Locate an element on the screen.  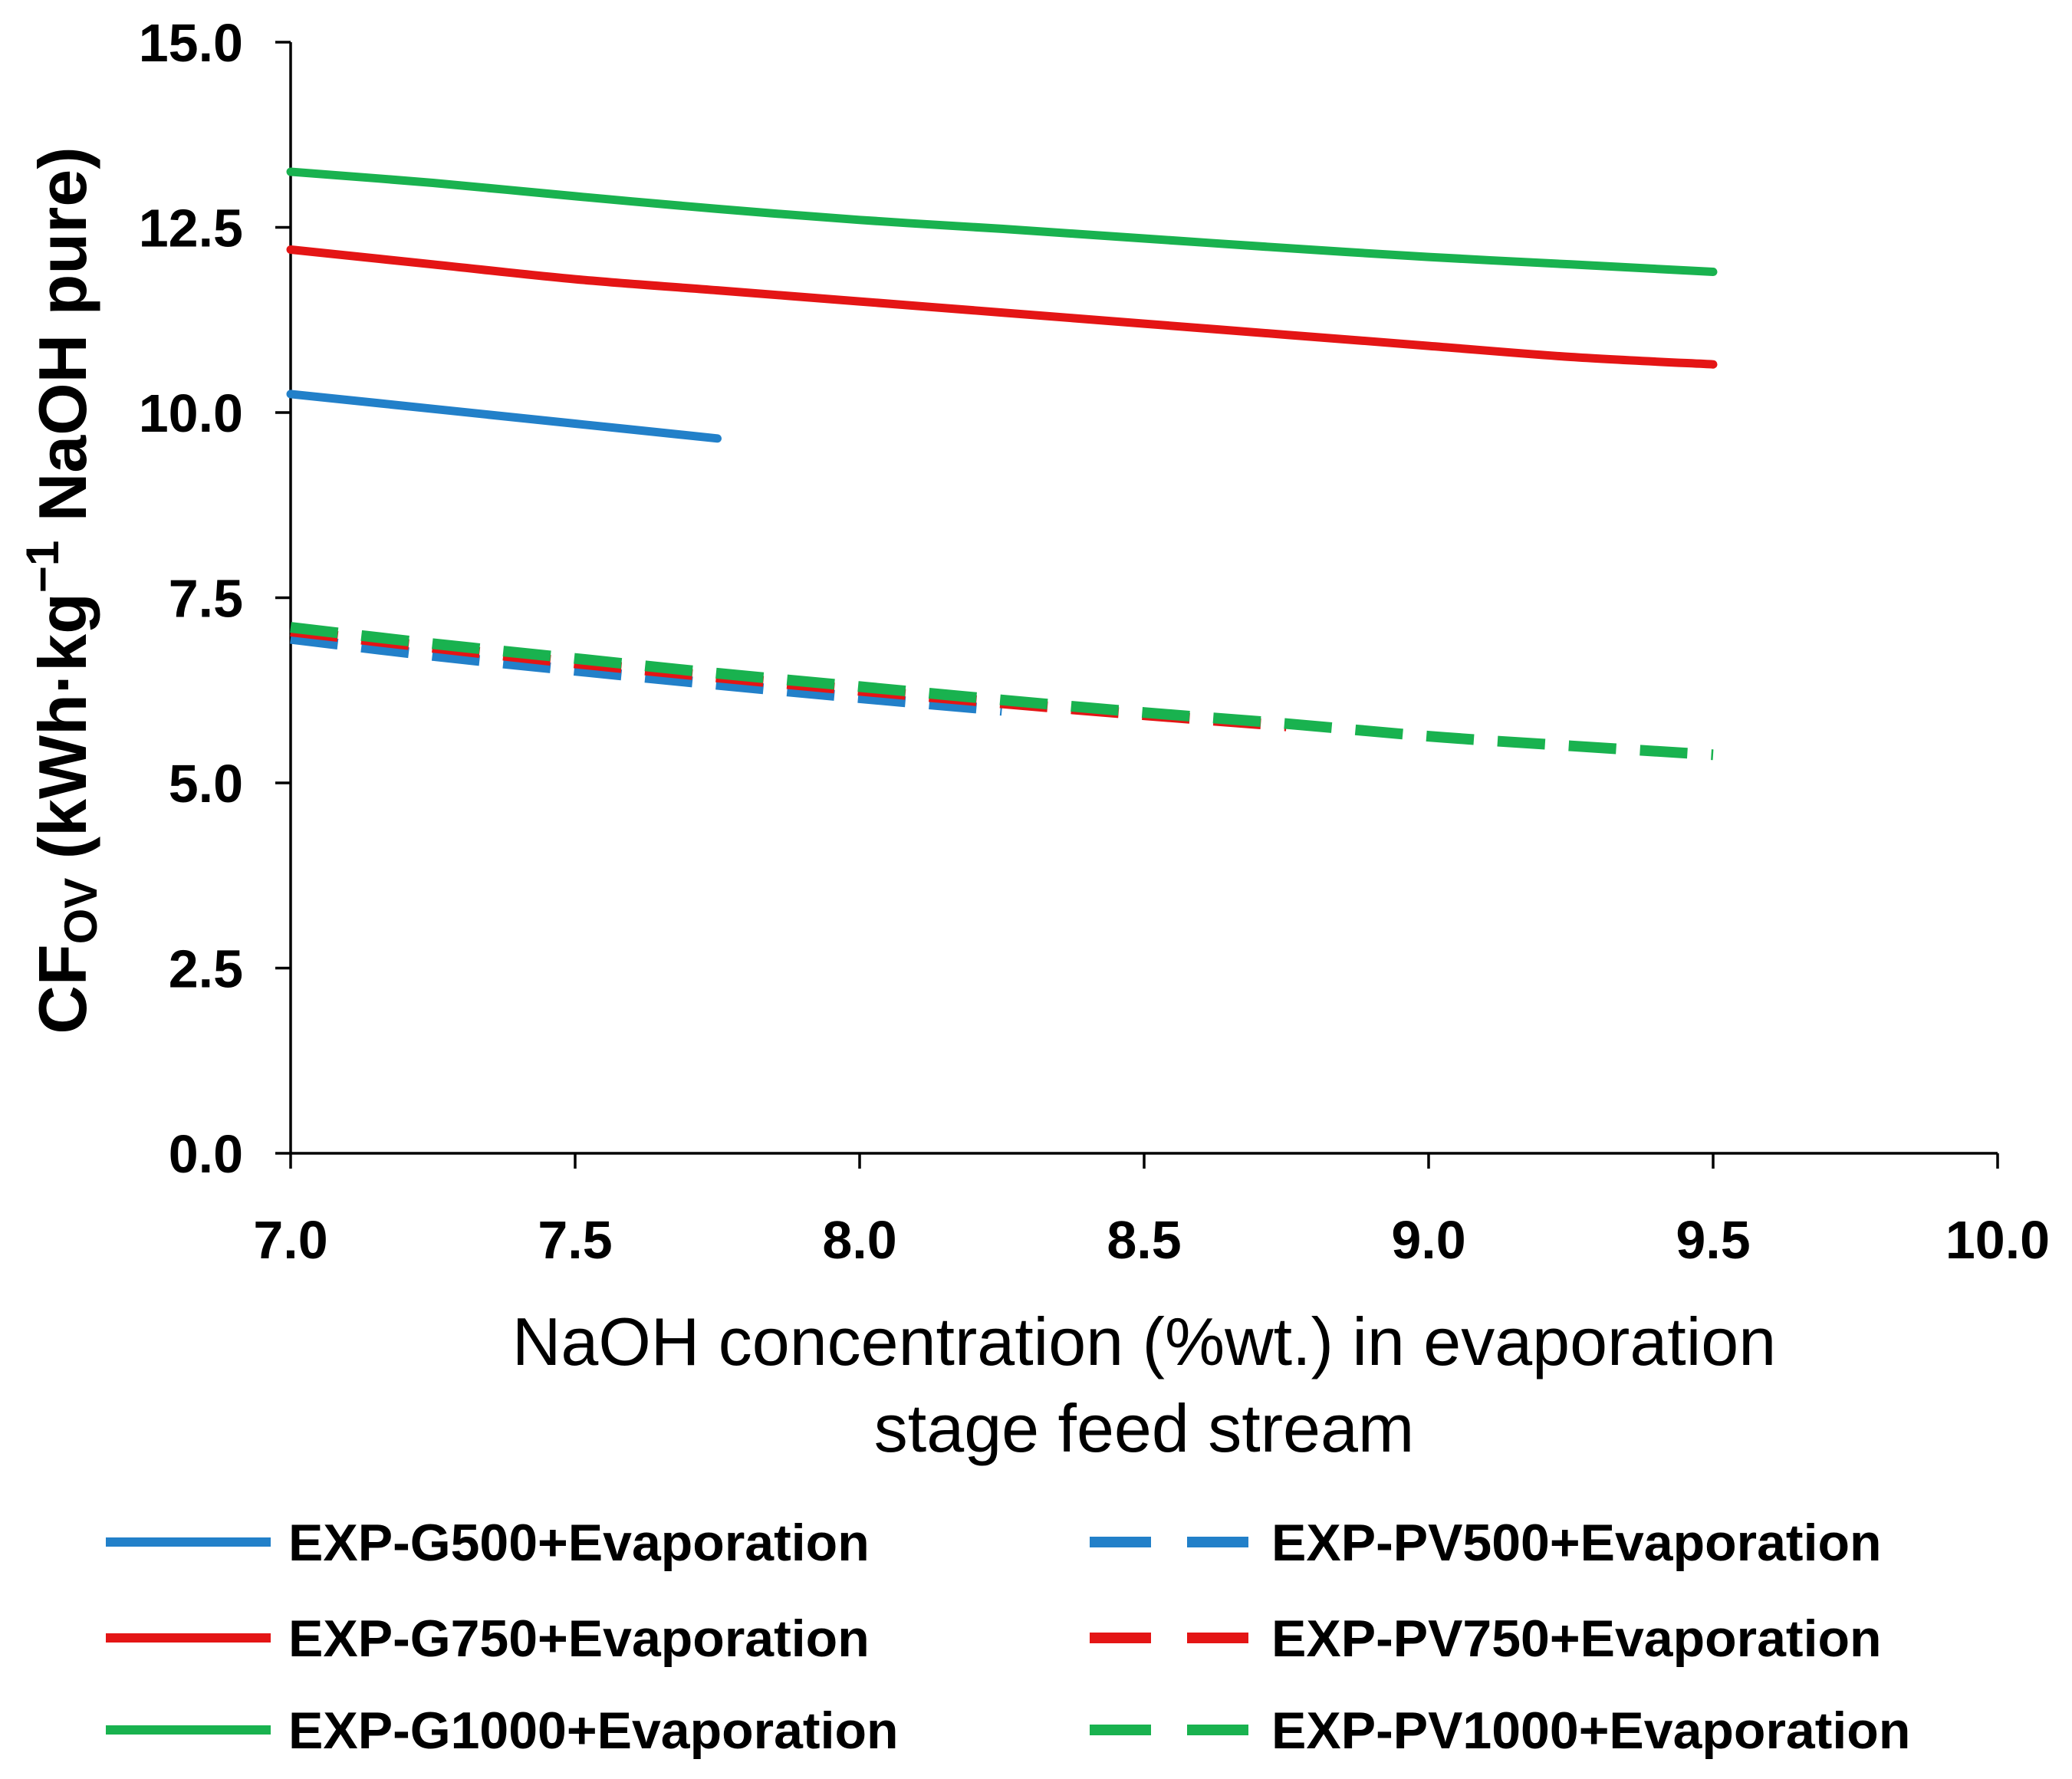
legend-label-exp-pv750-evaporation: EXP-PV750+Evaporation is located at coordinates (1576, 1639).